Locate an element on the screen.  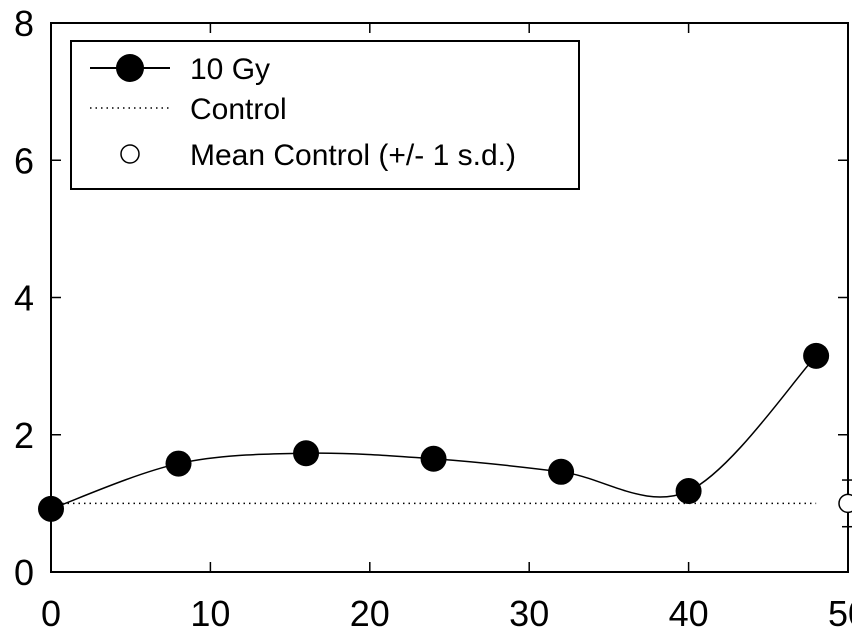
y-tick-label-2: 4 is located at coordinates (24, 298).